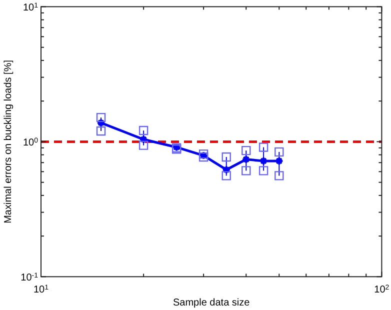  I want to click on y-tick-label: 10$^{1}$, so click(30, 8).